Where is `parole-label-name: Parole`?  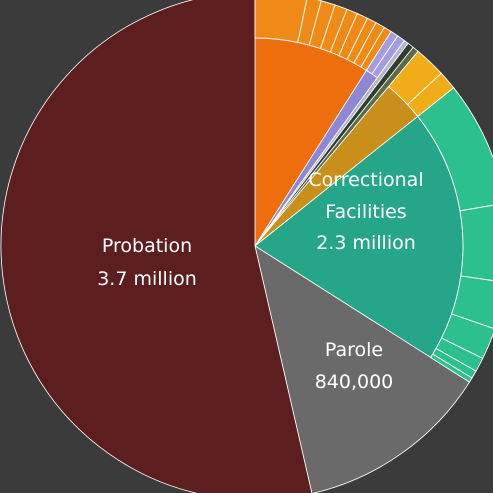 parole-label-name: Parole is located at coordinates (354, 350).